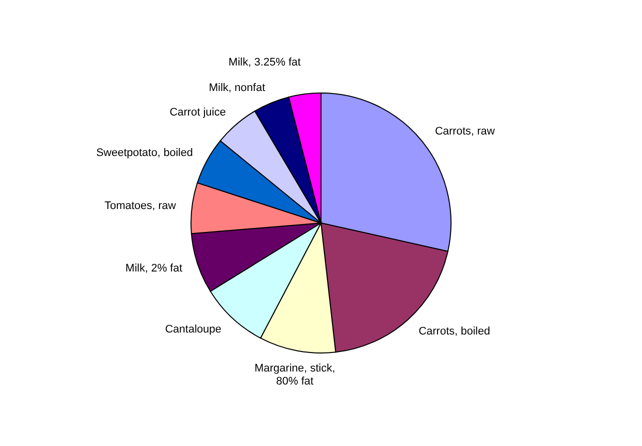 This screenshot has width=642, height=446. What do you see at coordinates (140, 206) in the screenshot?
I see `slice-label: Tomatoes, raw` at bounding box center [140, 206].